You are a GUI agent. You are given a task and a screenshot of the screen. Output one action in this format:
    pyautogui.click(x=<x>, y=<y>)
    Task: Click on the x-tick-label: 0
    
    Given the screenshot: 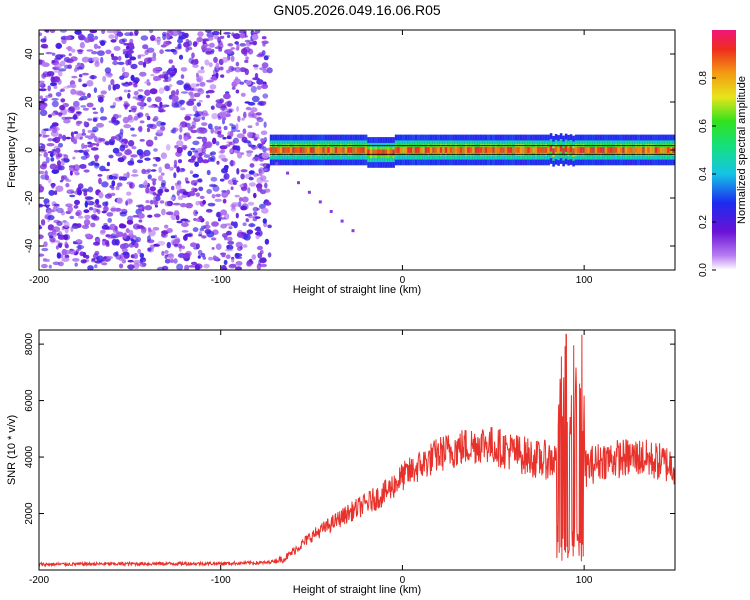 What is the action you would take?
    pyautogui.click(x=403, y=280)
    